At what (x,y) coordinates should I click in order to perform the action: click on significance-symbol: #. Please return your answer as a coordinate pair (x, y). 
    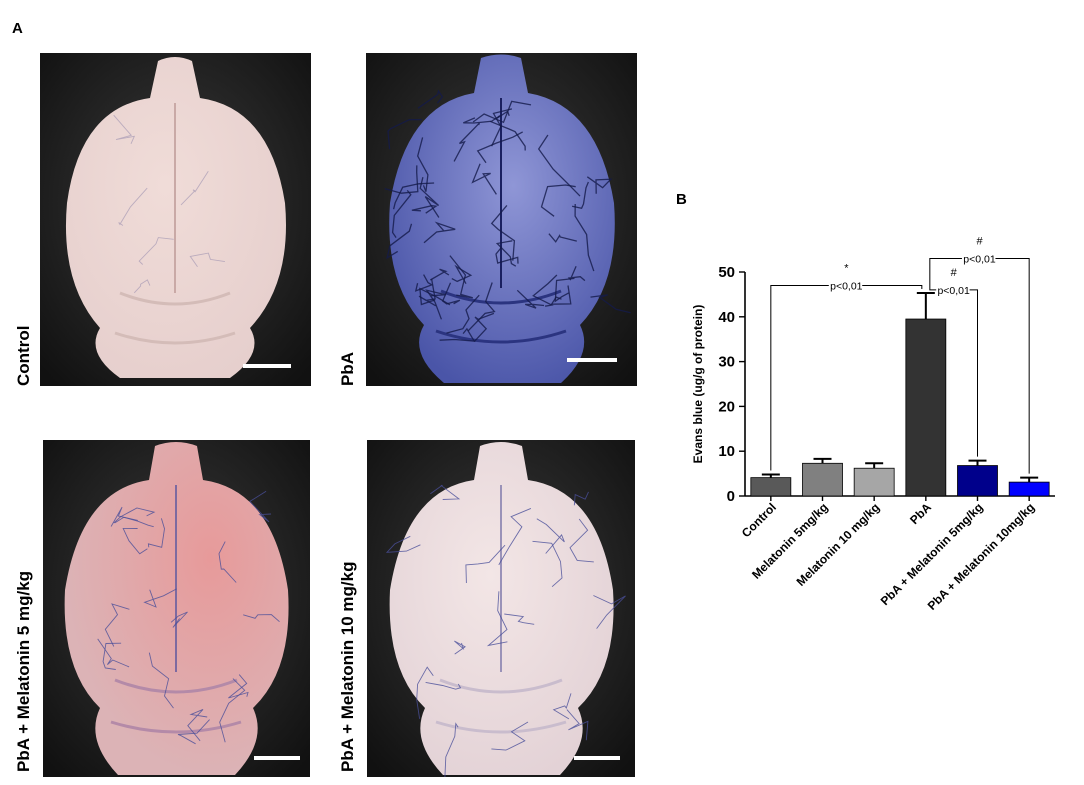
    Looking at the image, I should click on (979, 242).